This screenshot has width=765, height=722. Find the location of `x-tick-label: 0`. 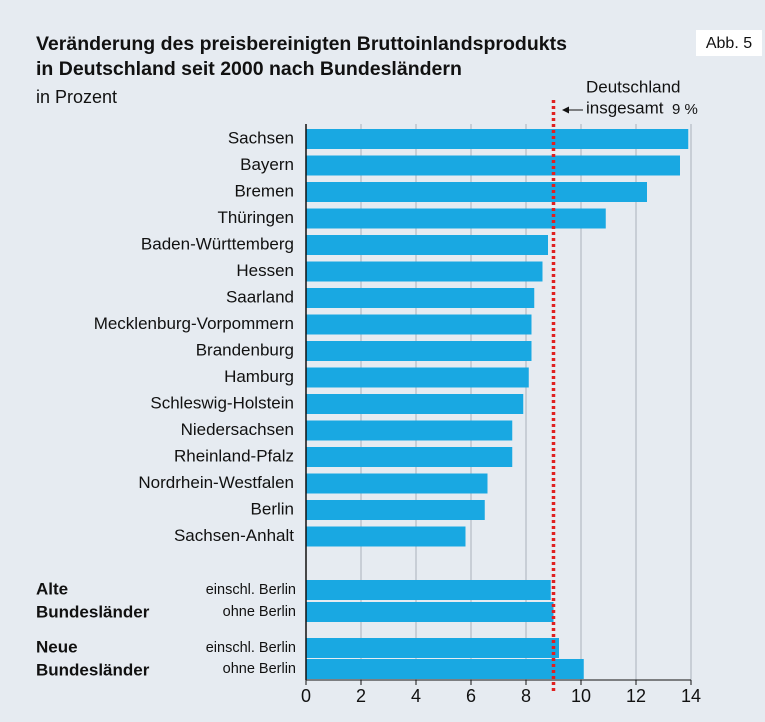

x-tick-label: 0 is located at coordinates (306, 696).